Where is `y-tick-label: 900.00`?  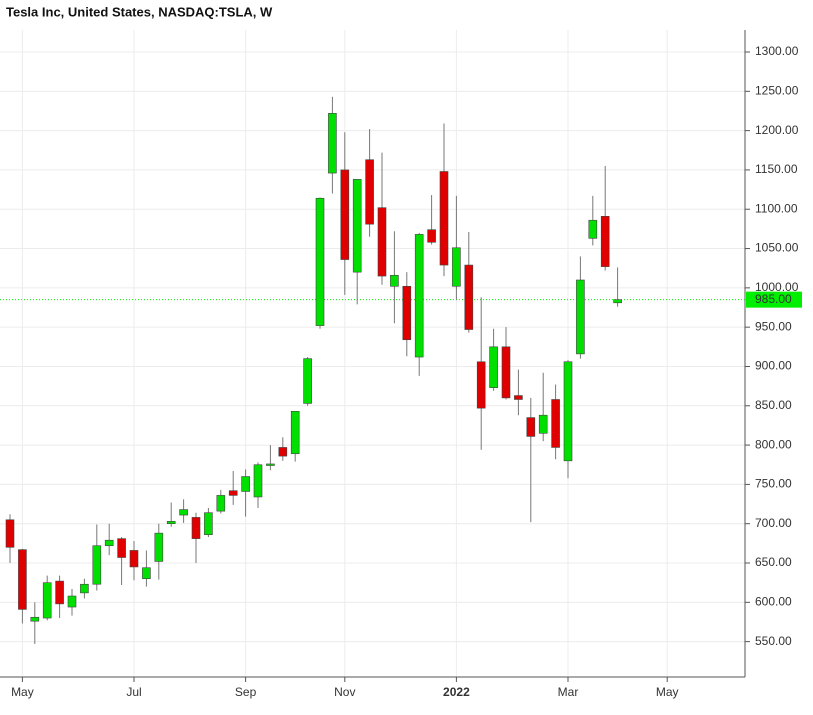 y-tick-label: 900.00 is located at coordinates (773, 366).